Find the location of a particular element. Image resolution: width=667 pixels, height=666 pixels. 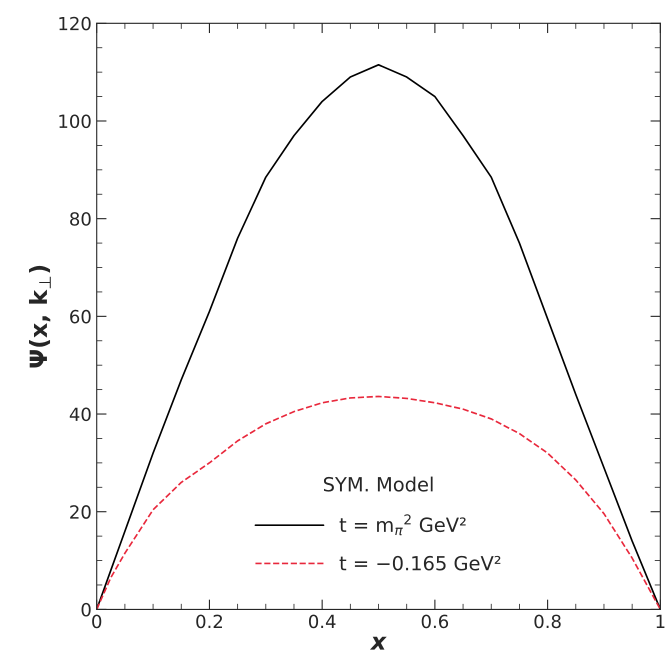

x-tick-label: 0 is located at coordinates (97, 621).